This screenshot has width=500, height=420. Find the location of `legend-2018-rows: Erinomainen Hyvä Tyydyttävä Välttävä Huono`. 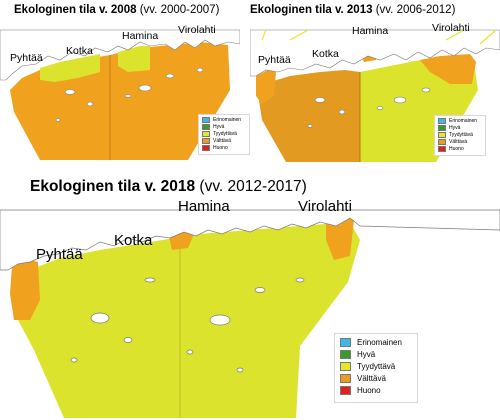

legend-2018-rows: Erinomainen Hyvä Tyydyttävä Välttävä Huono is located at coordinates (376, 366).